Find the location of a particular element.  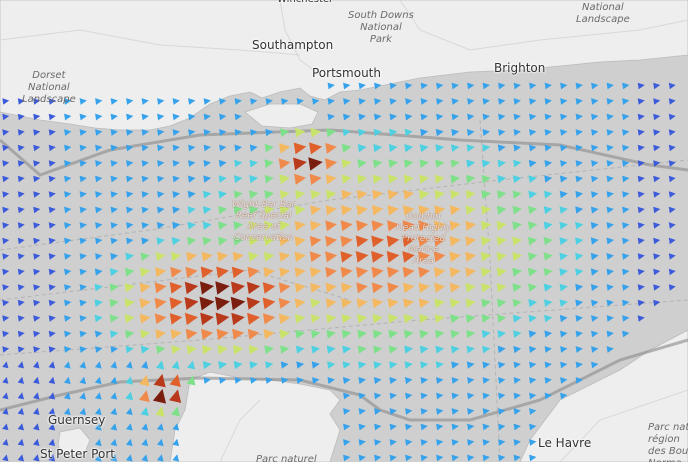

place-le-havre: Le Havre is located at coordinates (565, 443).